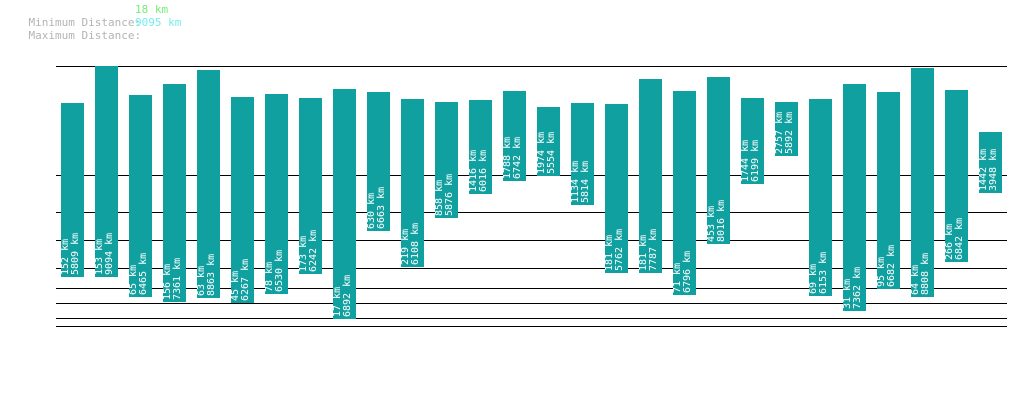 The height and width of the screenshot is (402, 1019). Describe the element at coordinates (575, 182) in the screenshot. I see `bar-min-label: 1134 km` at that location.